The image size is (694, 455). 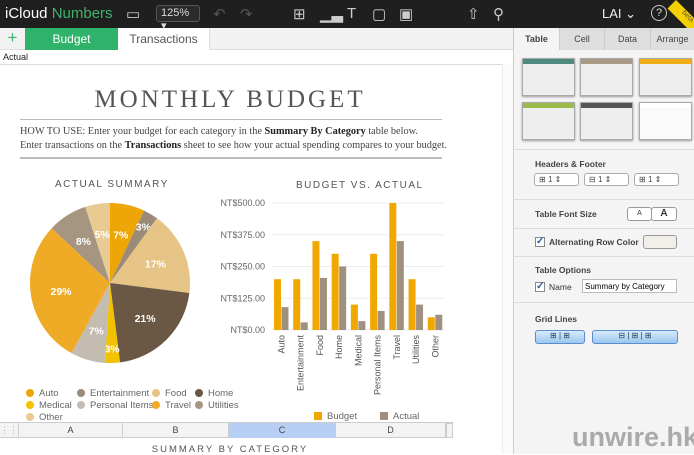 What do you see at coordinates (299, 14) in the screenshot?
I see `table-icon: ⊞` at bounding box center [299, 14].